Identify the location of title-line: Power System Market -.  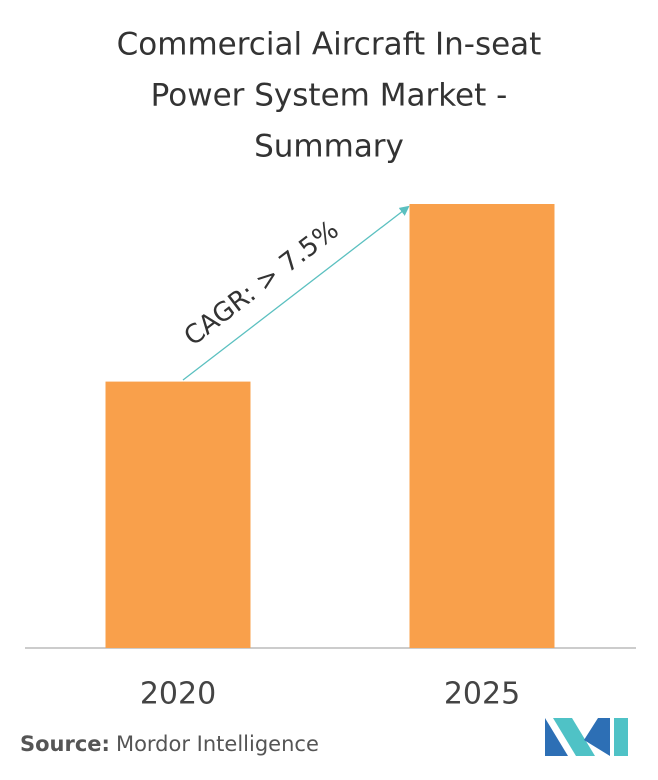
(329, 96).